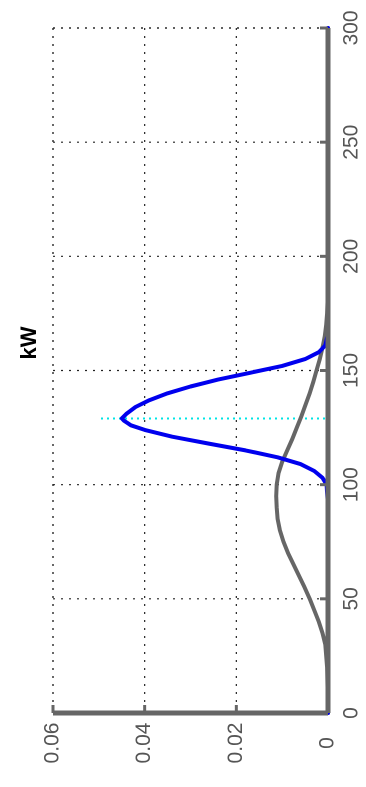 Image resolution: width=366 pixels, height=787 pixels. Describe the element at coordinates (351, 370) in the screenshot. I see `x-tick-label: 150` at that location.